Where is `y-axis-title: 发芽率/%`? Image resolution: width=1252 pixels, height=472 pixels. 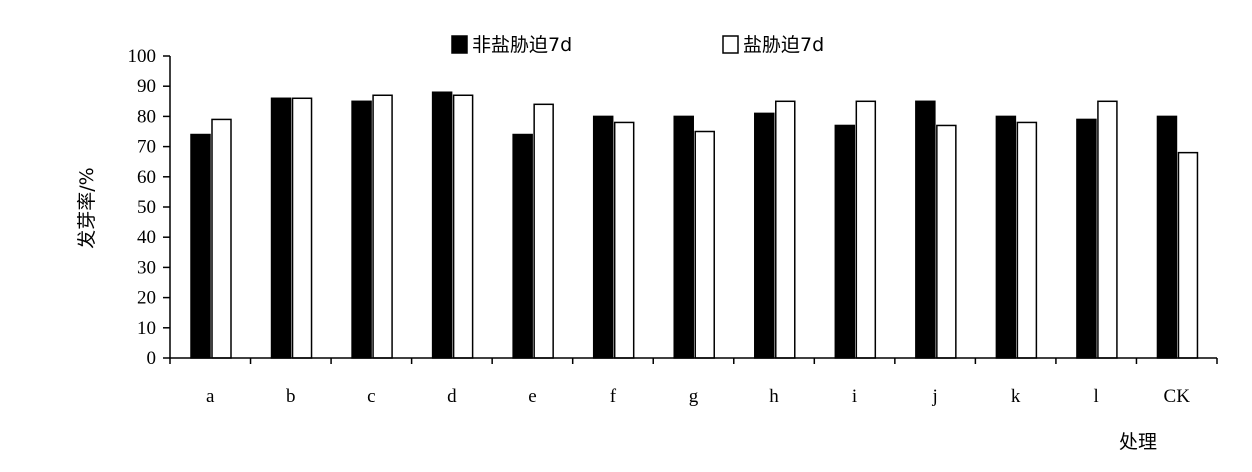
y-axis-title: 发芽率/% is located at coordinates (87, 207).